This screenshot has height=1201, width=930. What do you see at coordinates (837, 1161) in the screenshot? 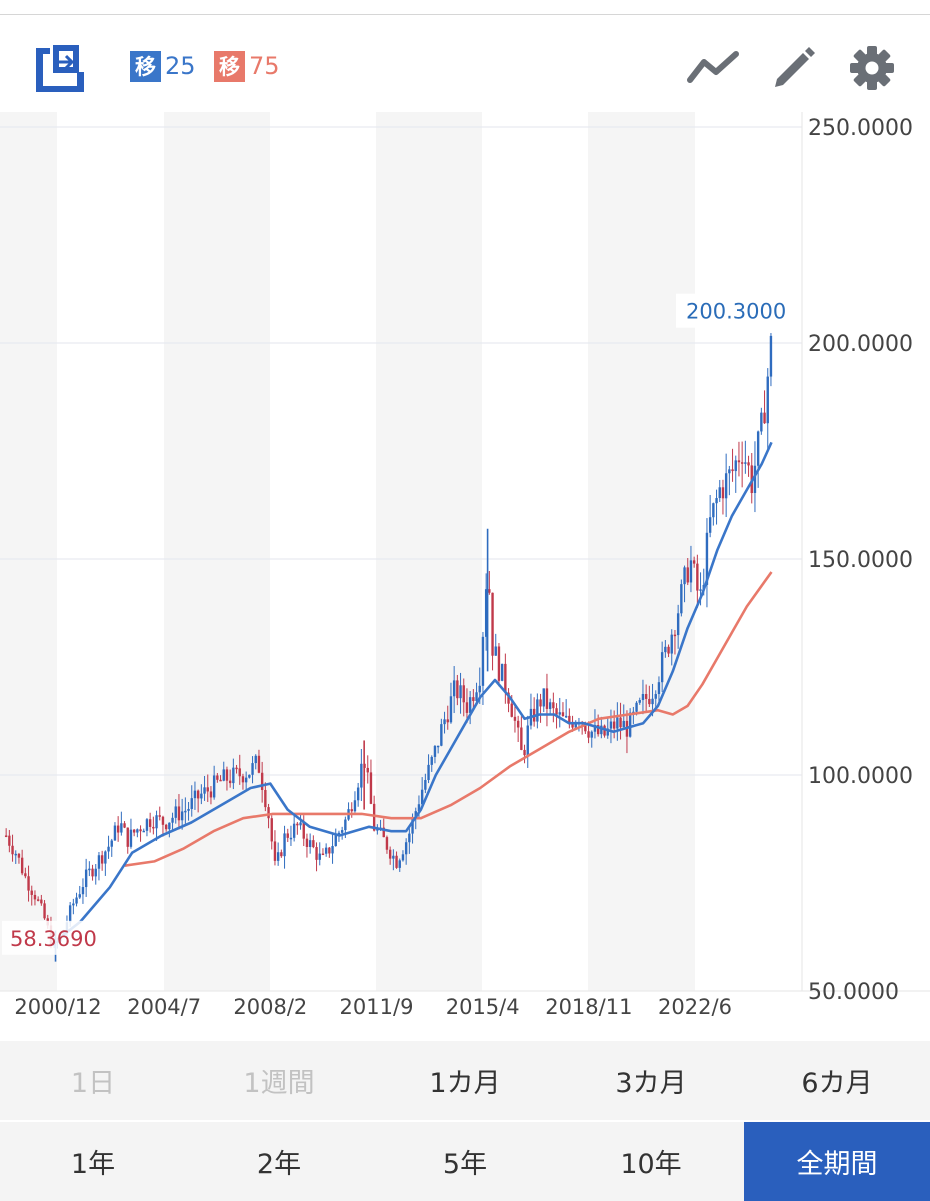
I see `period-tab: 全期間` at bounding box center [837, 1161].